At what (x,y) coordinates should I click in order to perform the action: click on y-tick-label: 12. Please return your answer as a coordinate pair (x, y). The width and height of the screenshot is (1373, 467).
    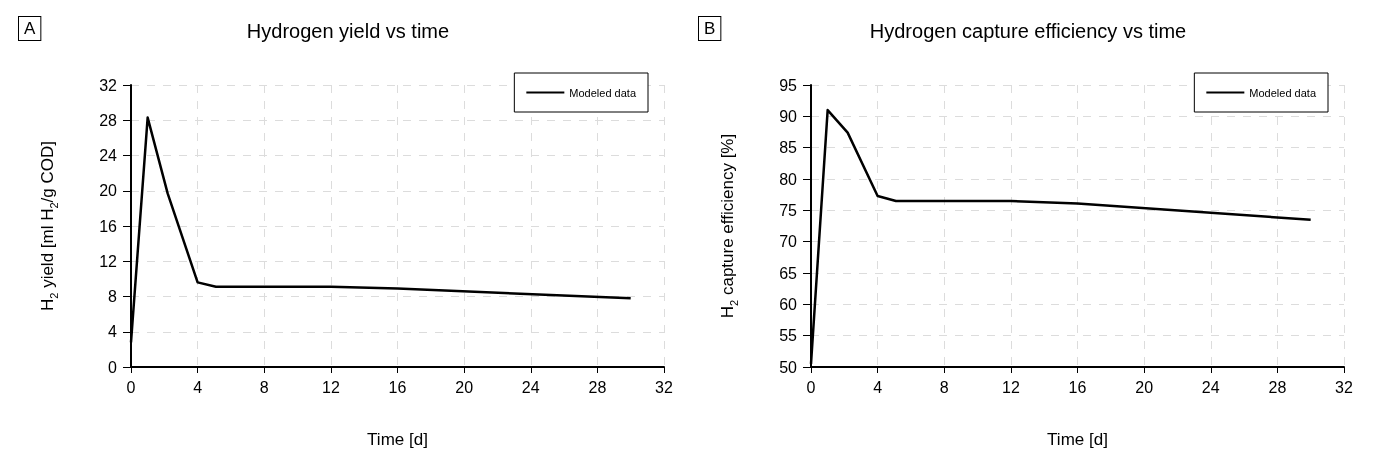
    Looking at the image, I should click on (108, 261).